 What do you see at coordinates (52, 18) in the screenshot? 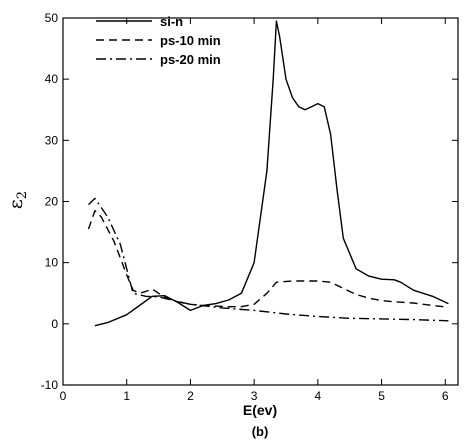
I see `y-tick-label: 50` at bounding box center [52, 18].